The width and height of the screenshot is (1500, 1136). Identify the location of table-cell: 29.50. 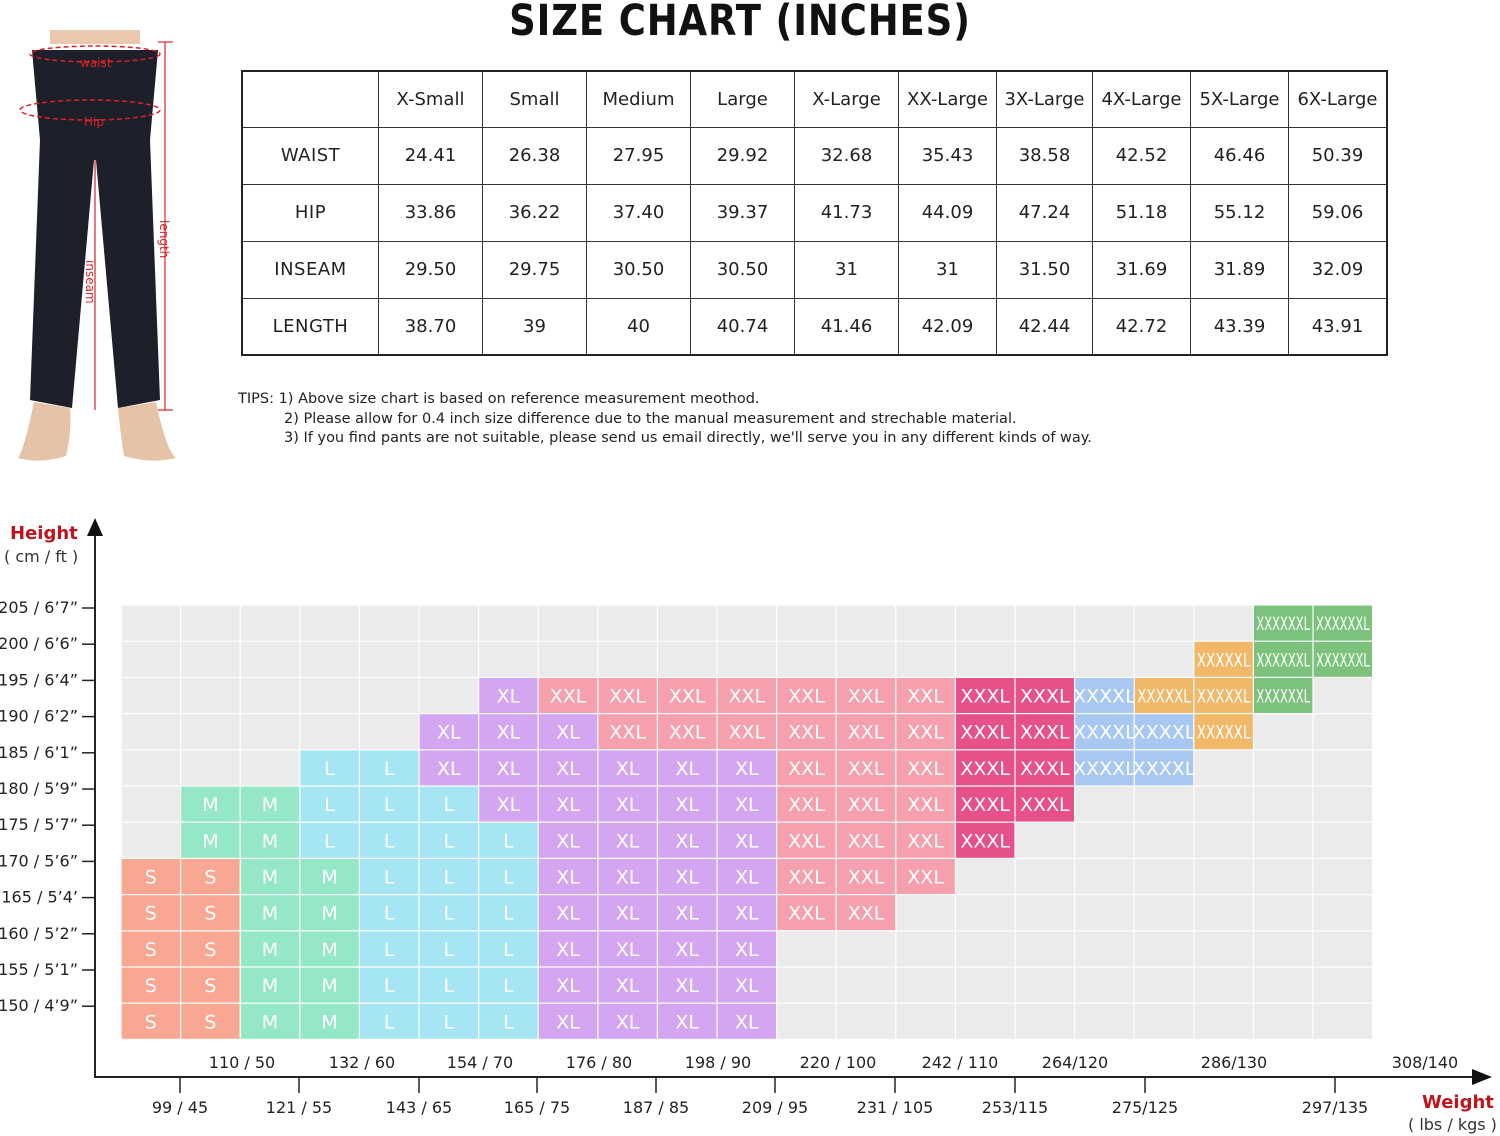
(430, 269).